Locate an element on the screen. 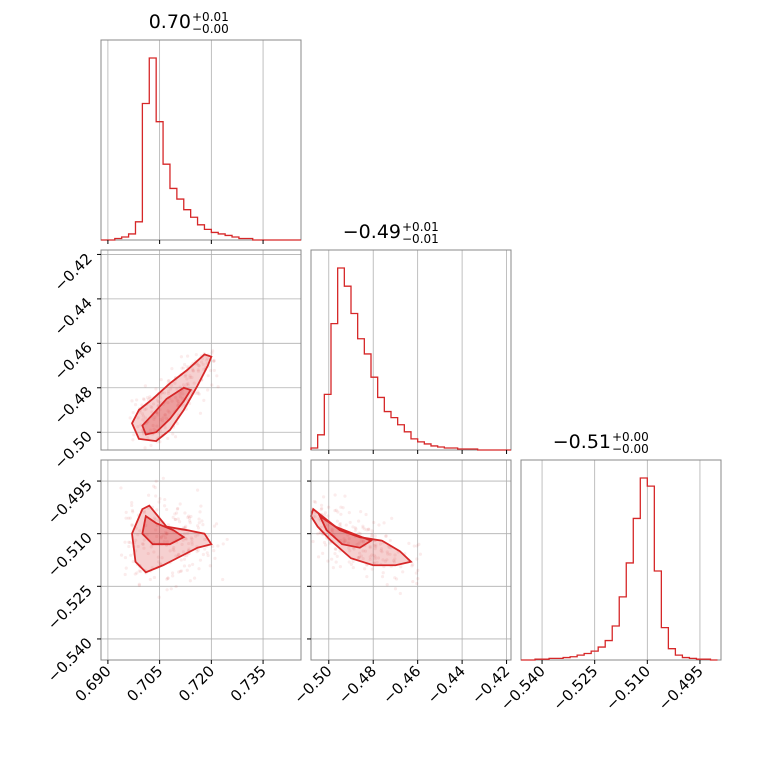  y-tick-label: −0.50 is located at coordinates (73, 449).